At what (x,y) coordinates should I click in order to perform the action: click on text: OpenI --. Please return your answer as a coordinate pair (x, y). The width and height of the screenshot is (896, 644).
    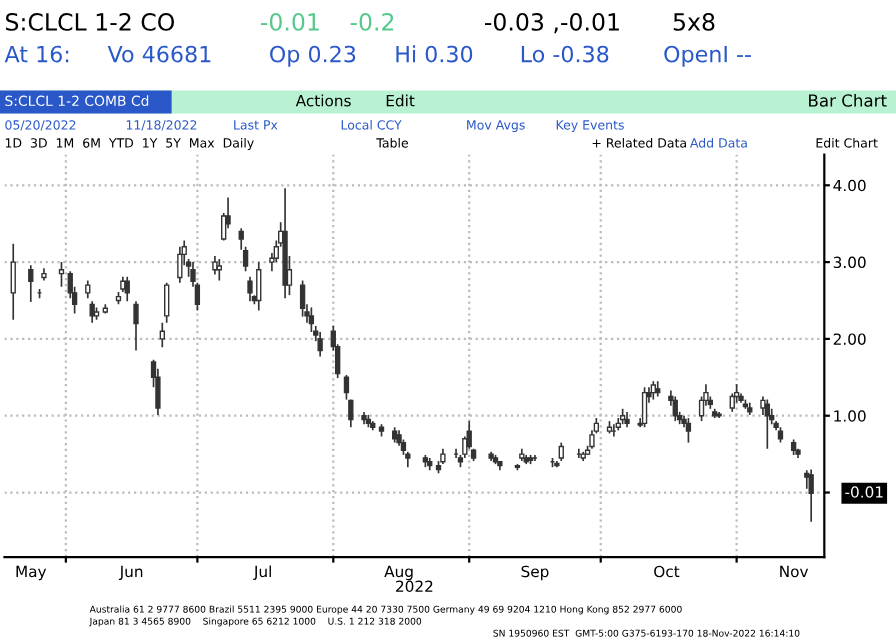
    Looking at the image, I should click on (707, 56).